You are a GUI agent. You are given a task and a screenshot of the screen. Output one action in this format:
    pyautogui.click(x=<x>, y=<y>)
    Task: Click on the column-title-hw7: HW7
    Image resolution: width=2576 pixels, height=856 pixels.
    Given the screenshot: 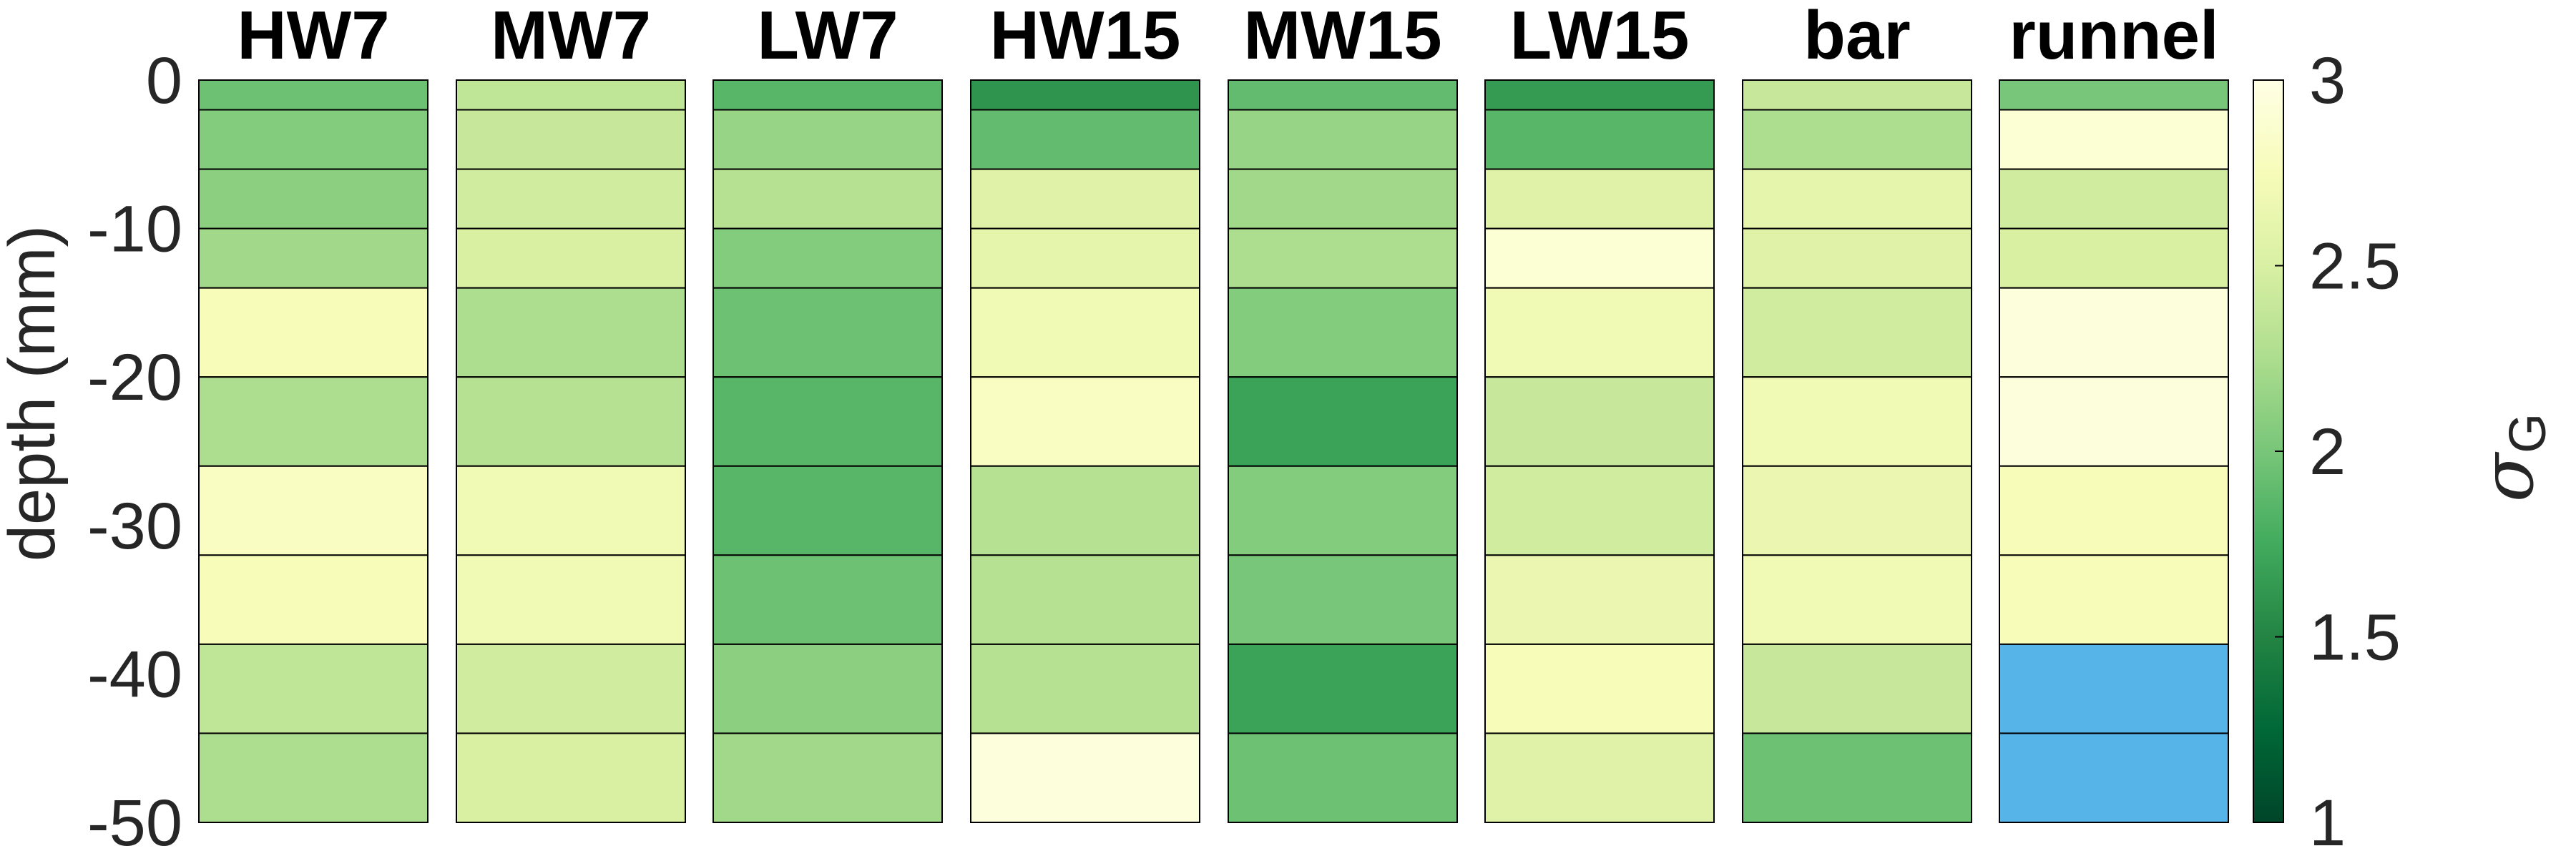 What is the action you would take?
    pyautogui.click(x=313, y=37)
    